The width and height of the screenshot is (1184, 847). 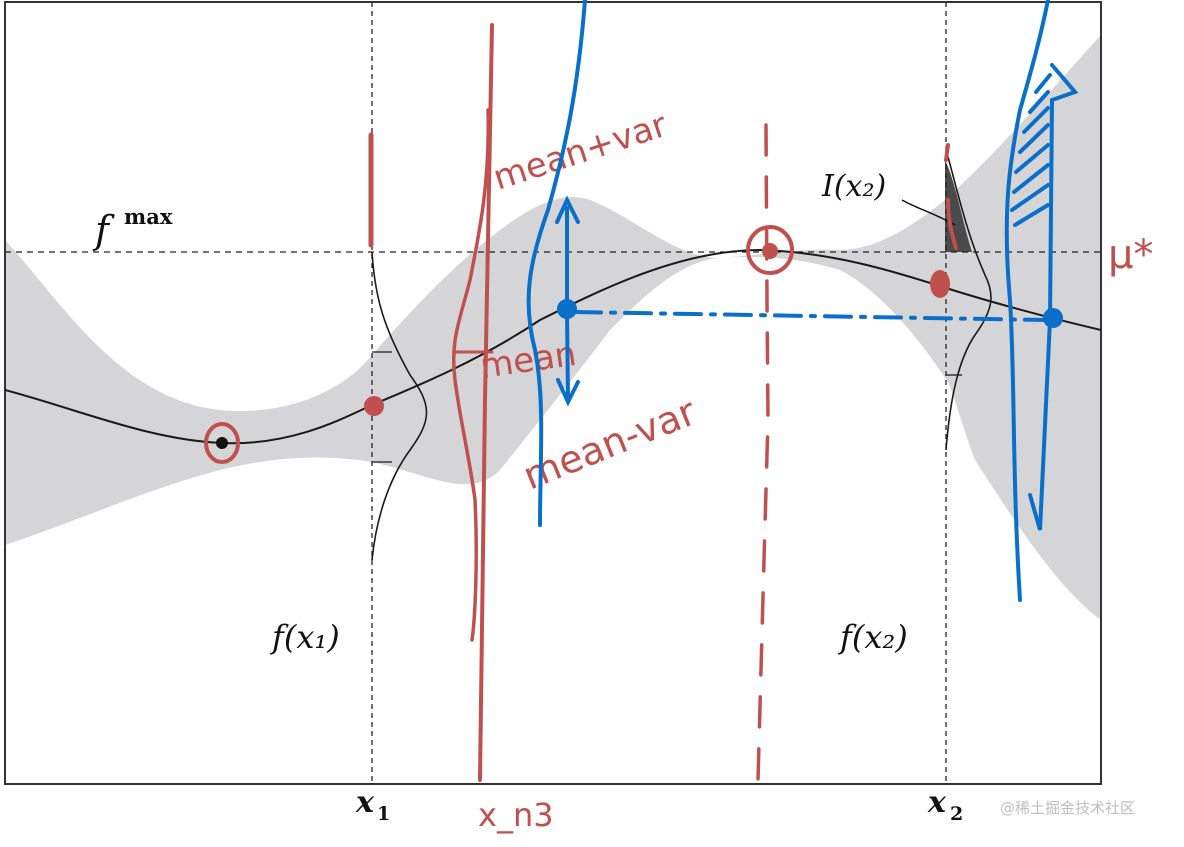 What do you see at coordinates (763, 452) in the screenshot?
I see `red-xstar-line` at bounding box center [763, 452].